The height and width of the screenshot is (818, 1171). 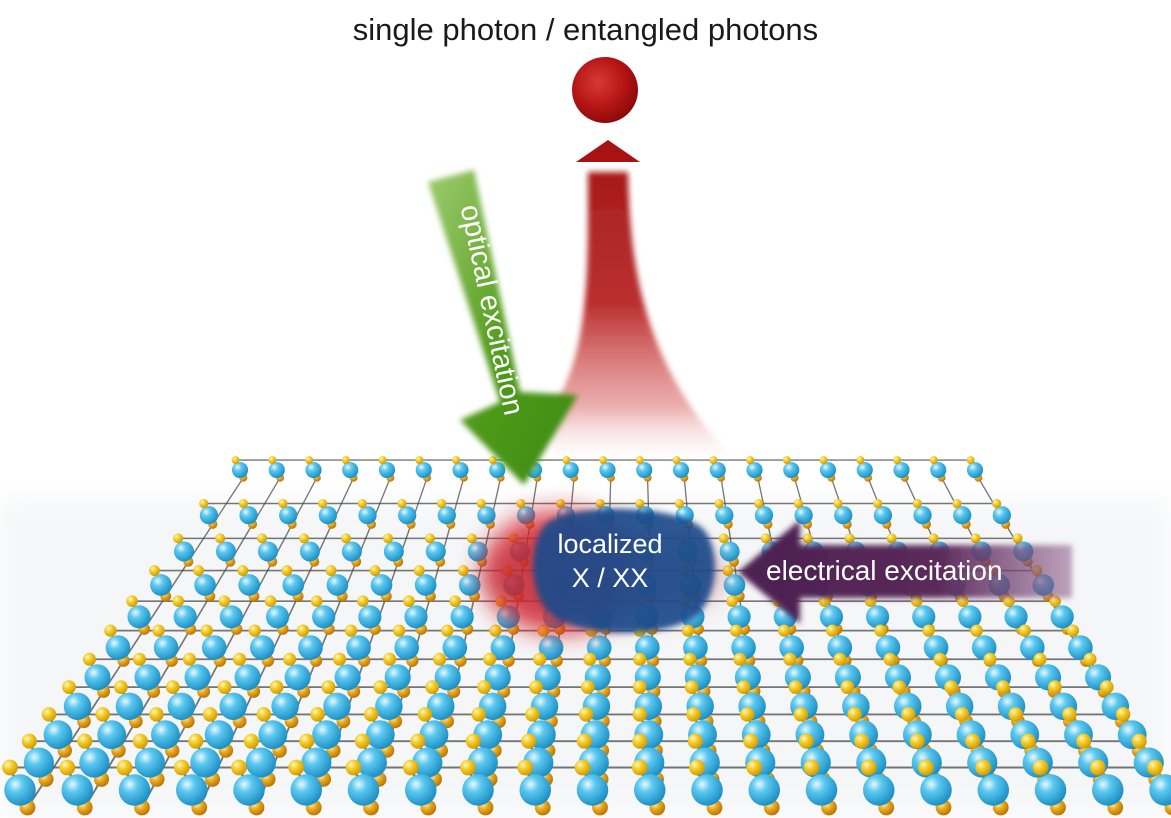 What do you see at coordinates (639, 319) in the screenshot?
I see `emission-plume` at bounding box center [639, 319].